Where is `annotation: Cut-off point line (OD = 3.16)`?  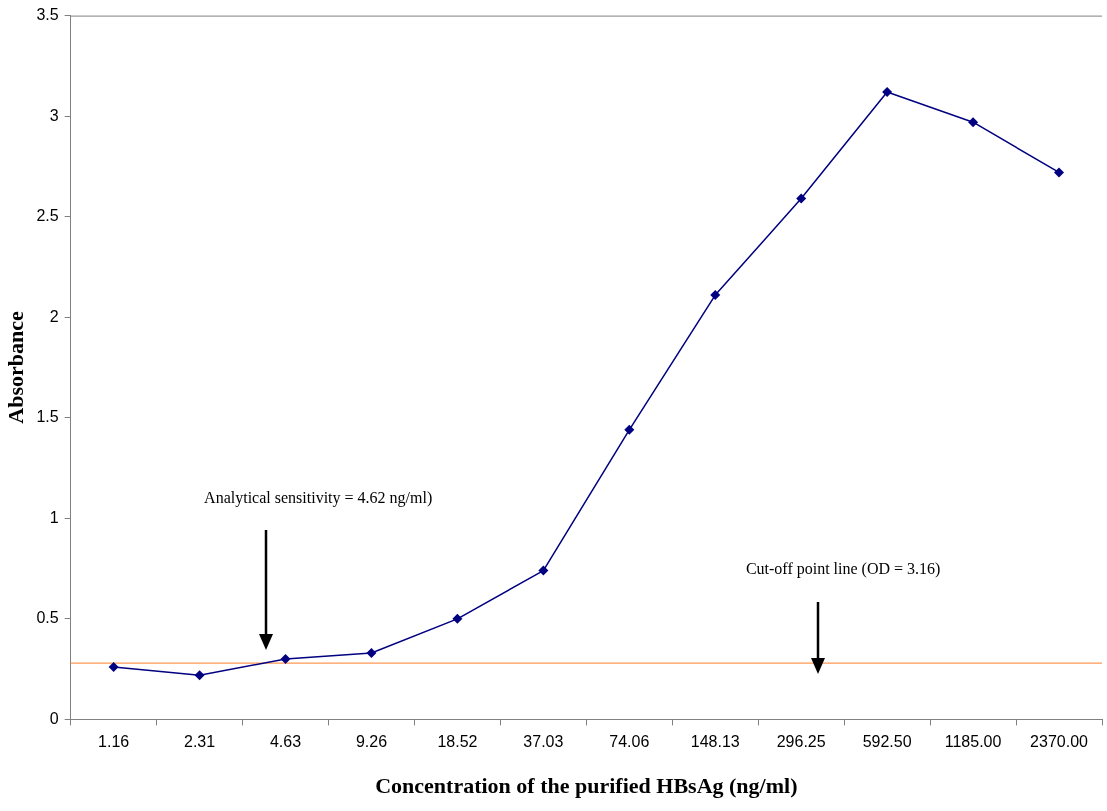 annotation: Cut-off point line (OD = 3.16) is located at coordinates (843, 568).